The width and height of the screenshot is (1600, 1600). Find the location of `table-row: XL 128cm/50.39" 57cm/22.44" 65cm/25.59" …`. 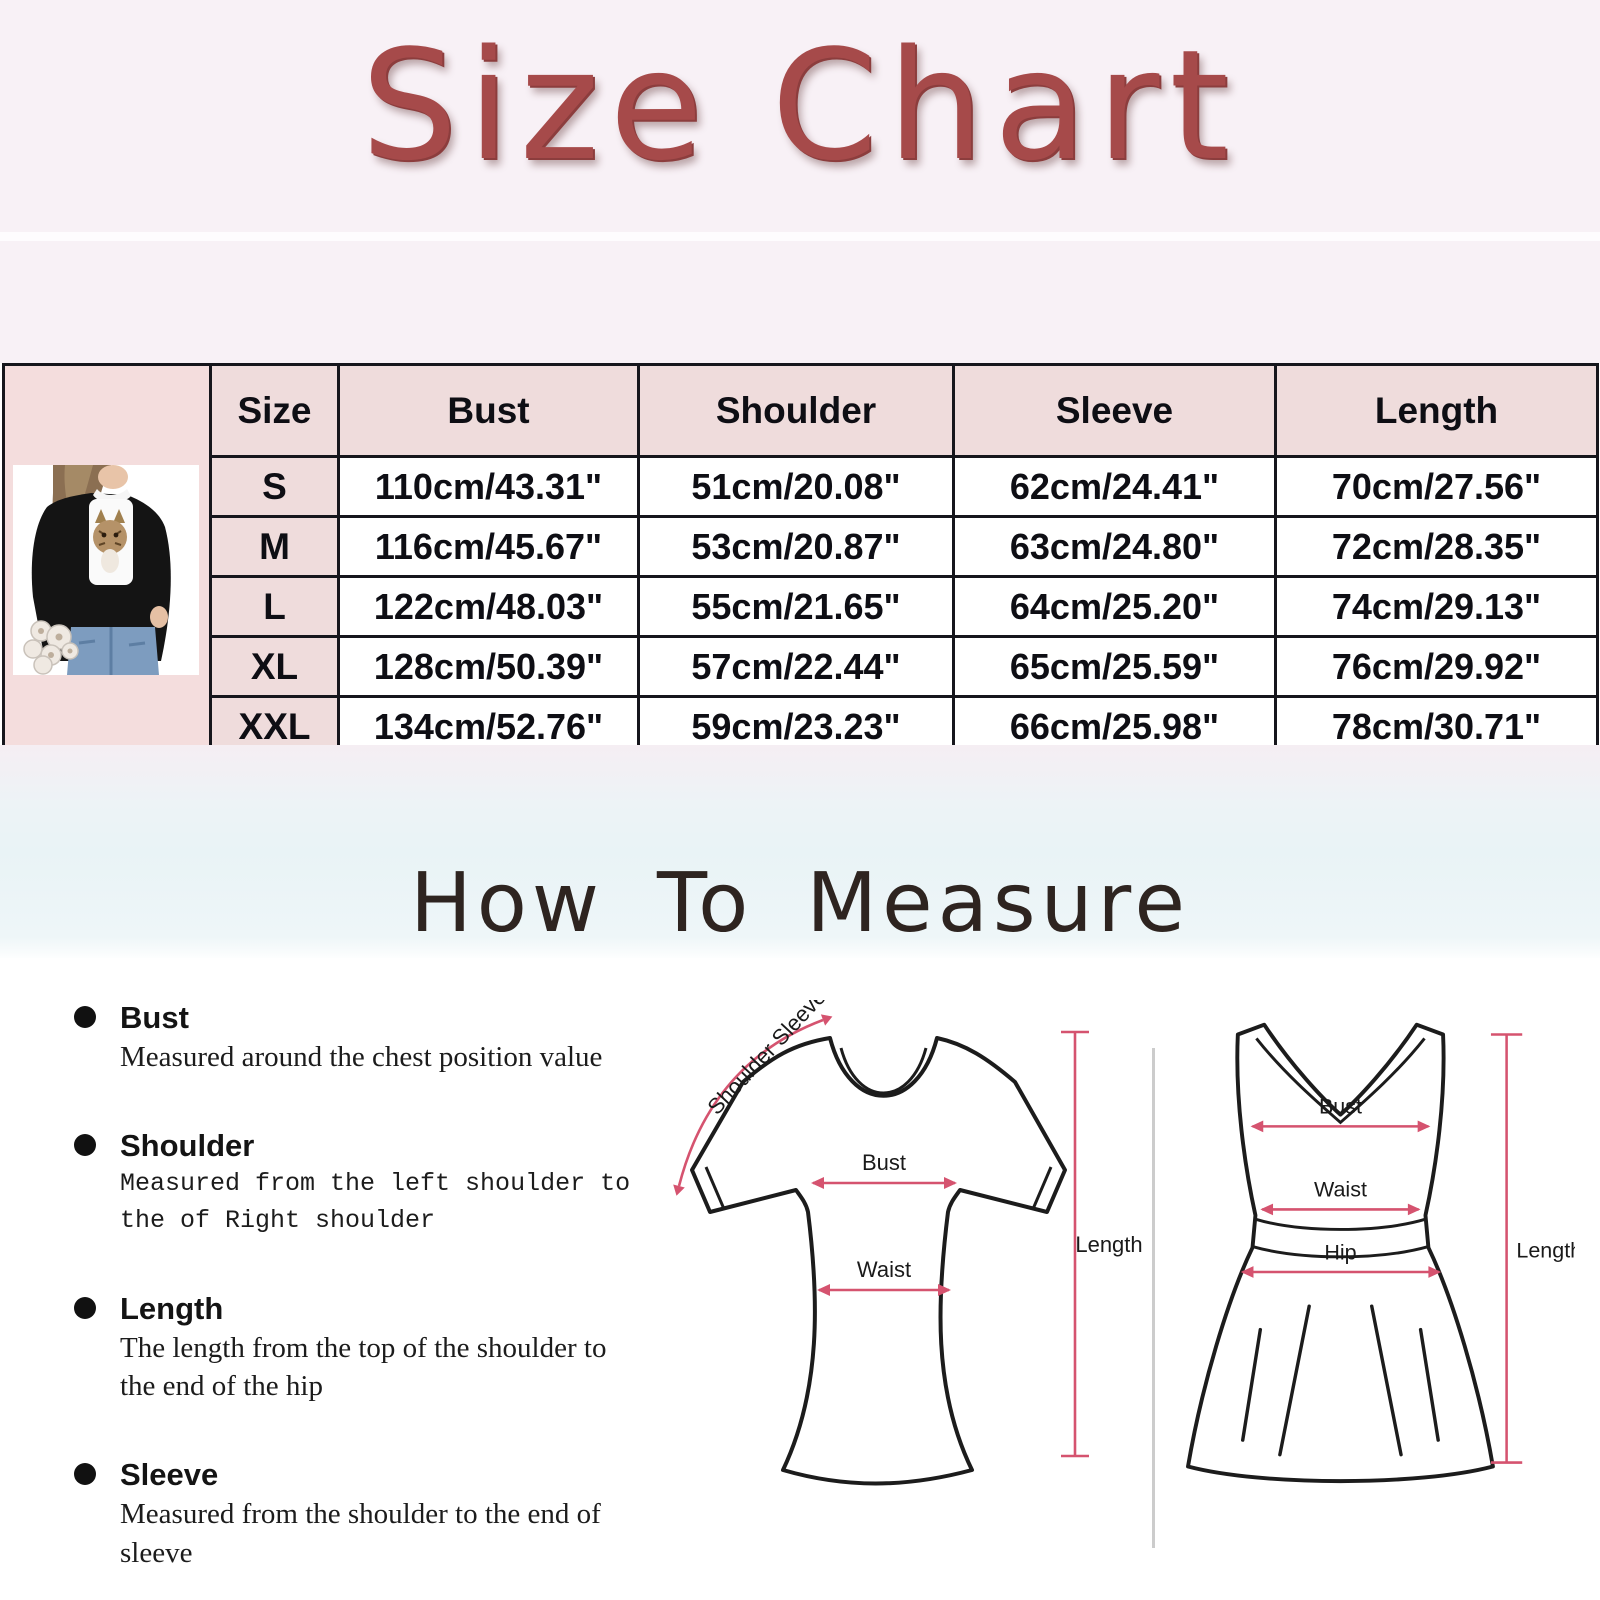

table-row: XL 128cm/50.39" 57cm/22.44" 65cm/25.59" … is located at coordinates (801, 666).